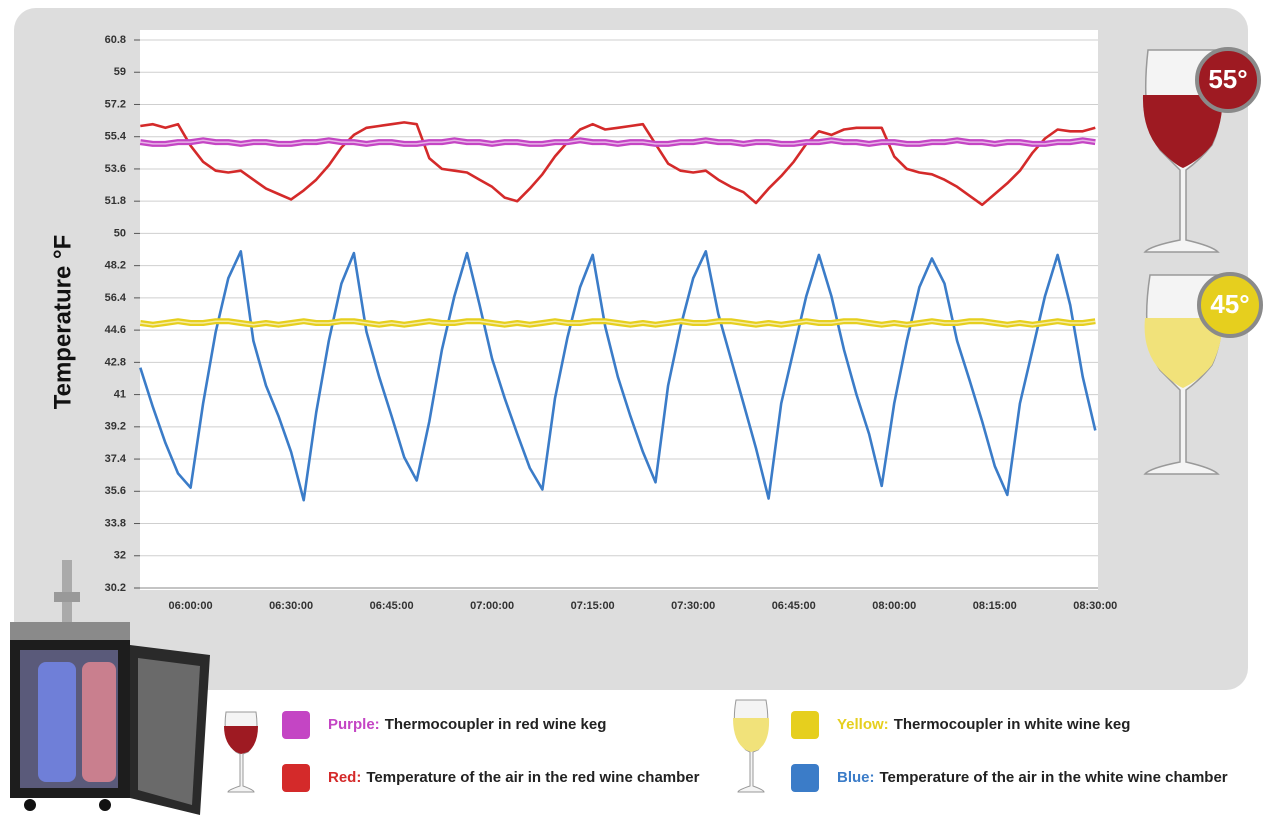  I want to click on y-tick-label: 42.8, so click(115, 362).